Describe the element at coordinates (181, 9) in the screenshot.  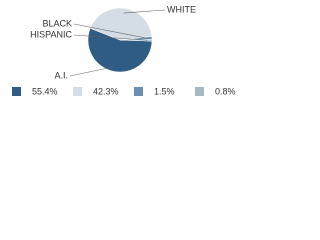
I see `slice-label: WHITE` at that location.